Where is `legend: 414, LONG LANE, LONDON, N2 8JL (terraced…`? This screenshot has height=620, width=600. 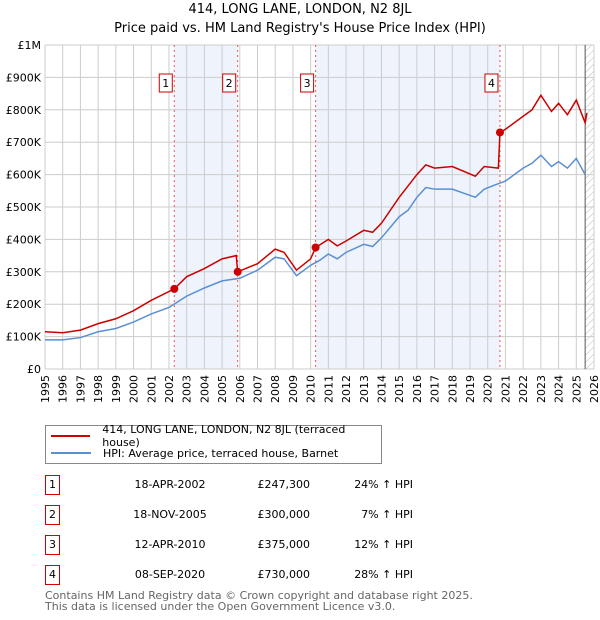
legend: 414, LONG LANE, LONDON, N2 8JL (terraced… is located at coordinates (213, 443).